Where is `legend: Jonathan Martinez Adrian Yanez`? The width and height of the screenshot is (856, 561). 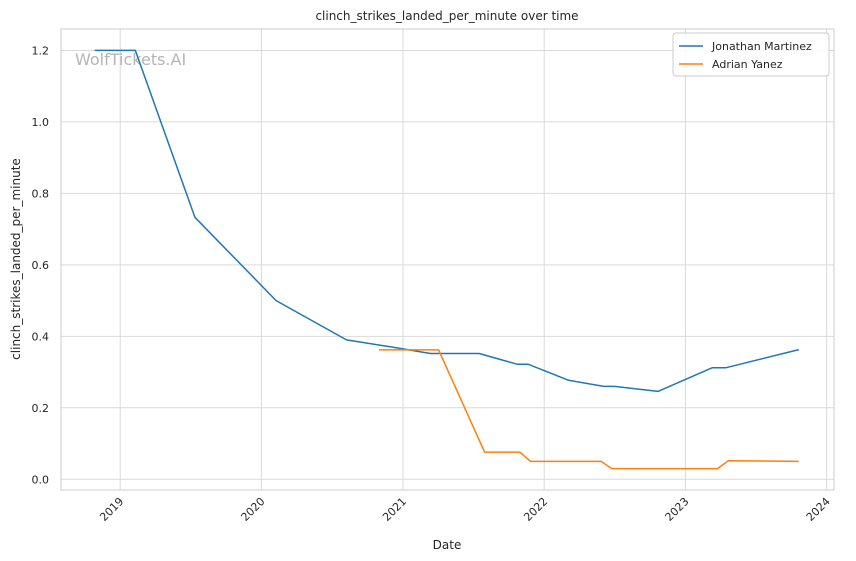
legend: Jonathan Martinez Adrian Yanez is located at coordinates (751, 54).